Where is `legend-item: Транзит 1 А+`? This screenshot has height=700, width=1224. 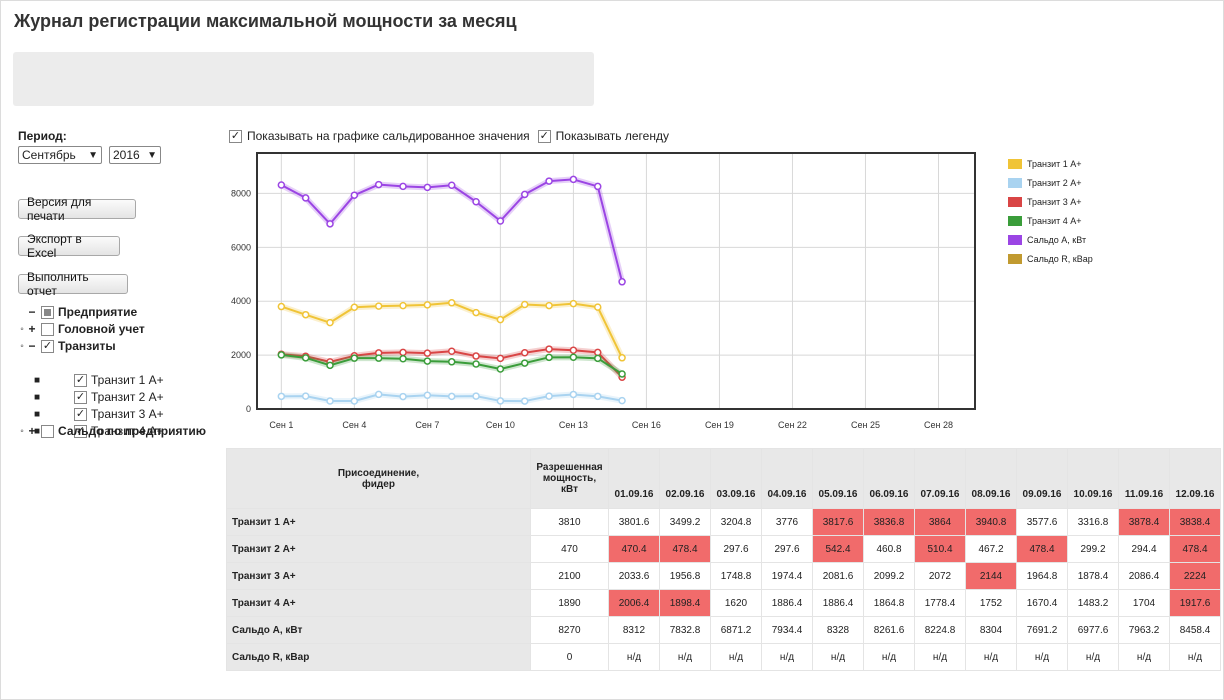 legend-item: Транзит 1 А+ is located at coordinates (1050, 163).